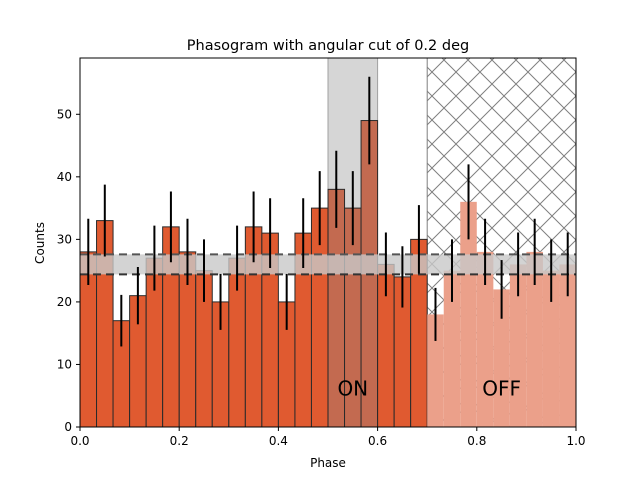  What do you see at coordinates (64, 302) in the screenshot?
I see `y-tick-label: 20` at bounding box center [64, 302].